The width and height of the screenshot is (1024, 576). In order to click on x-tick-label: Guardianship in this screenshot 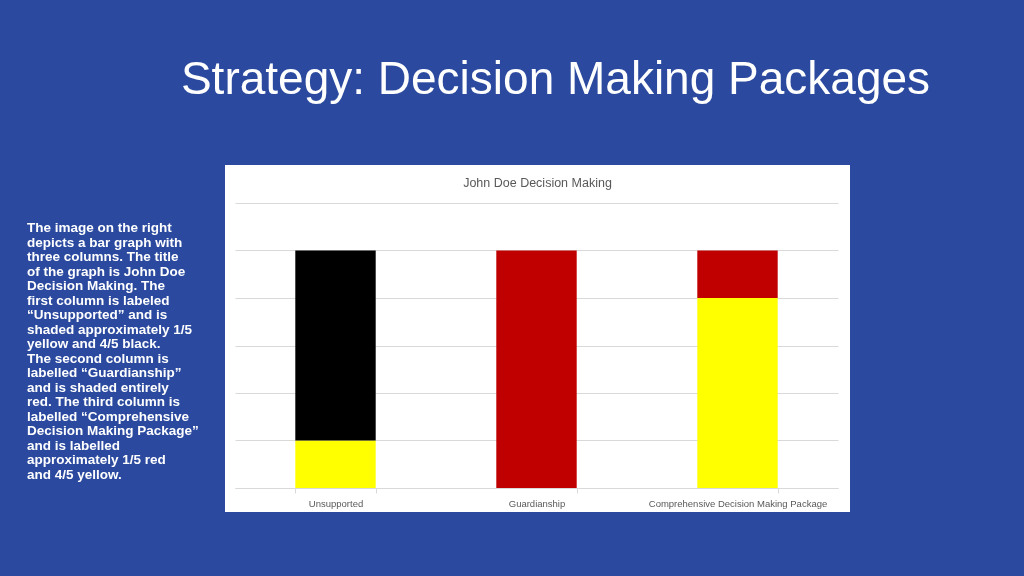, I will do `click(537, 503)`.